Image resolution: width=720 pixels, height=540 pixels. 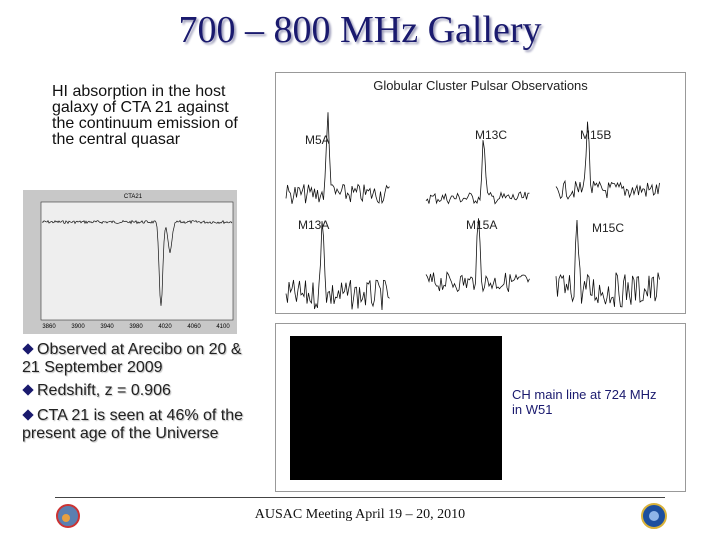 I want to click on panel-label: M15A, so click(x=482, y=225).